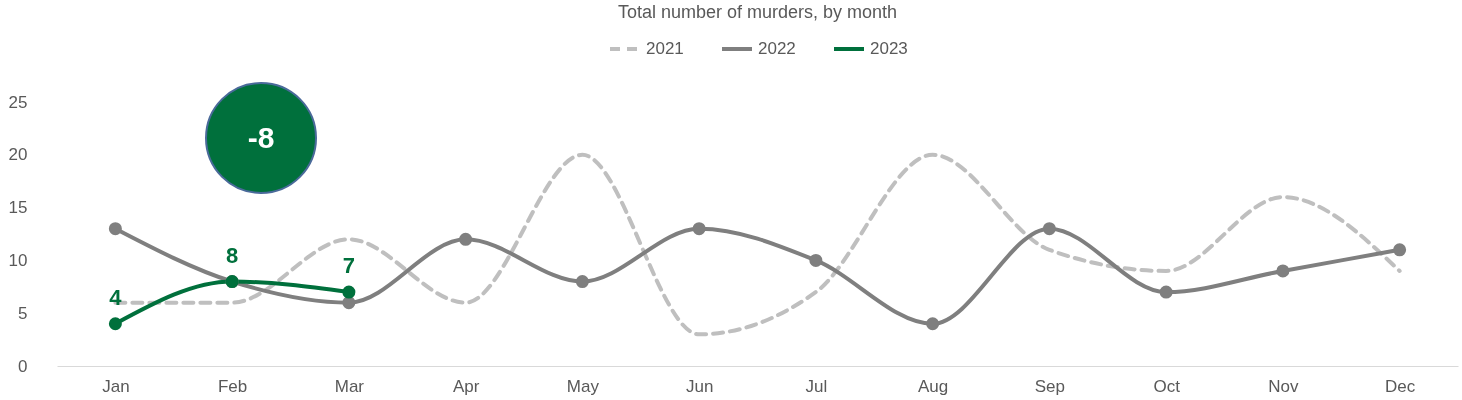 Image resolution: width=1462 pixels, height=400 pixels. Describe the element at coordinates (699, 386) in the screenshot. I see `x-tick-label: Jun` at that location.